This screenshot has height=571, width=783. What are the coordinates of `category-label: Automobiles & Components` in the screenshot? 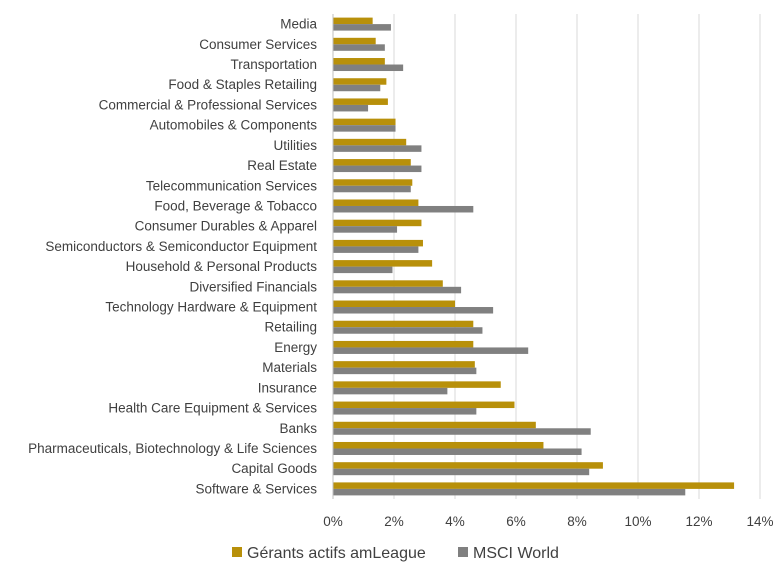 It's located at (234, 125).